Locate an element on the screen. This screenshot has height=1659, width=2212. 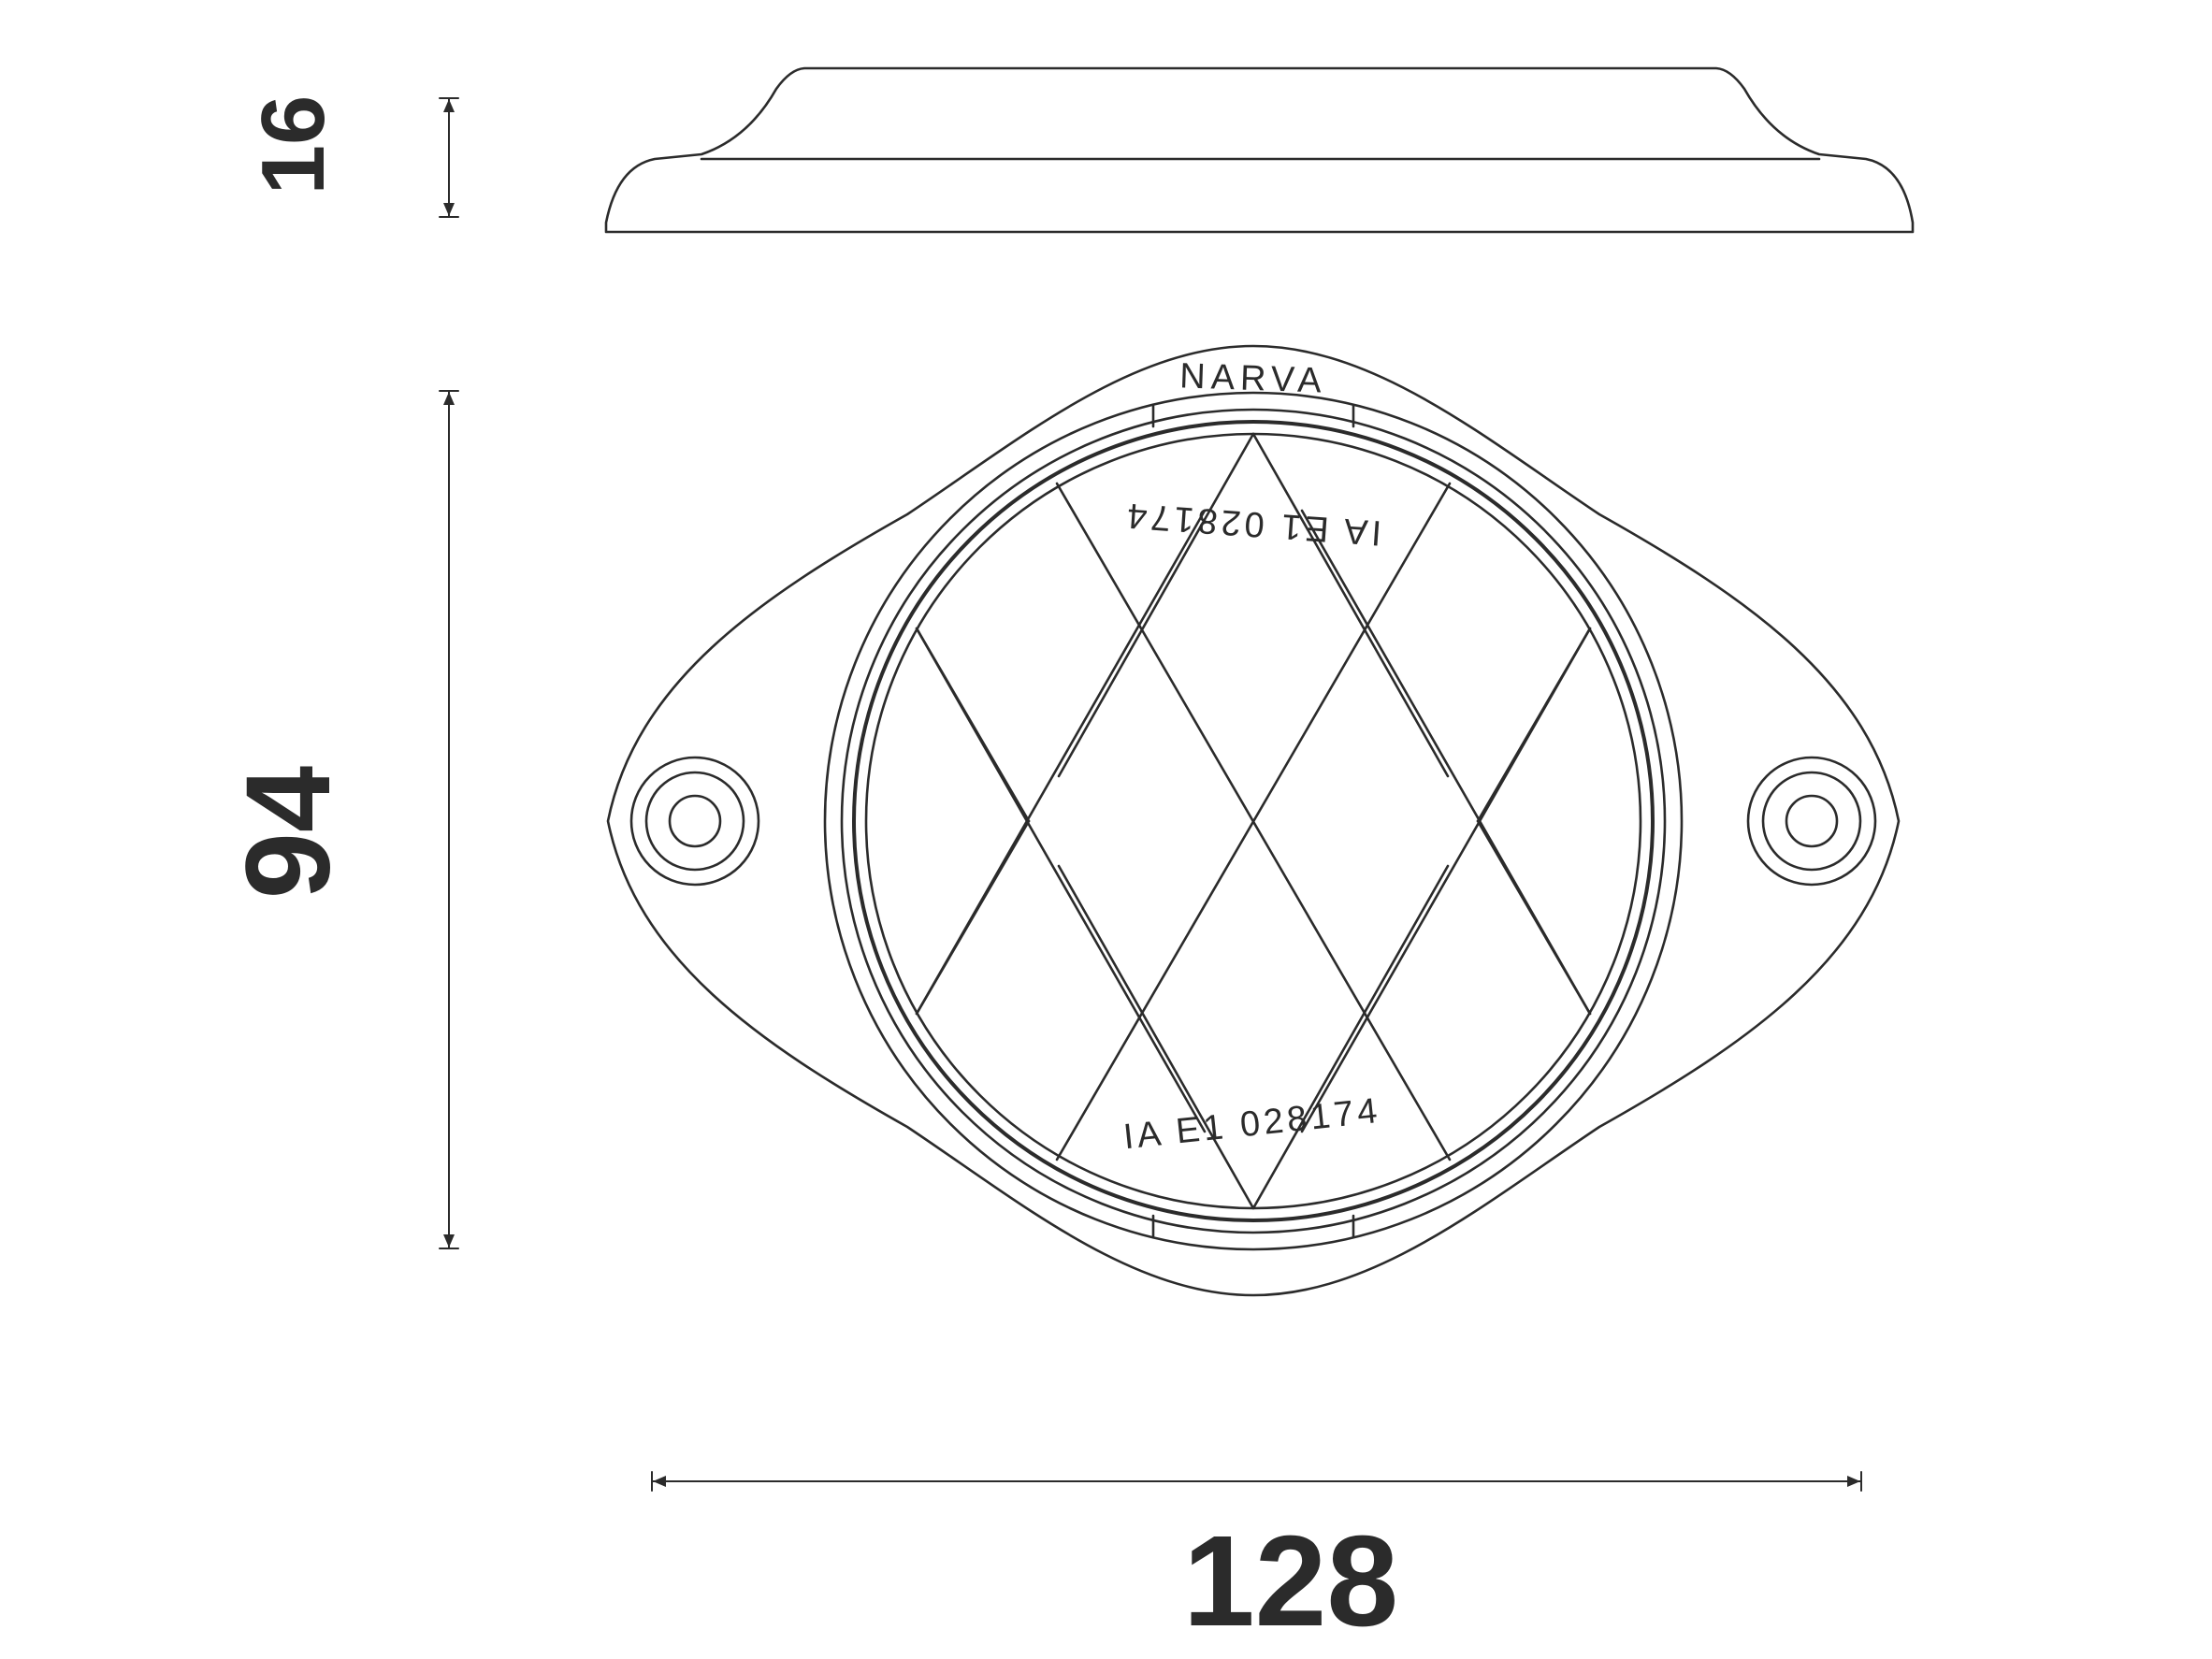
brand-marking: NARVA is located at coordinates (1253, 378).